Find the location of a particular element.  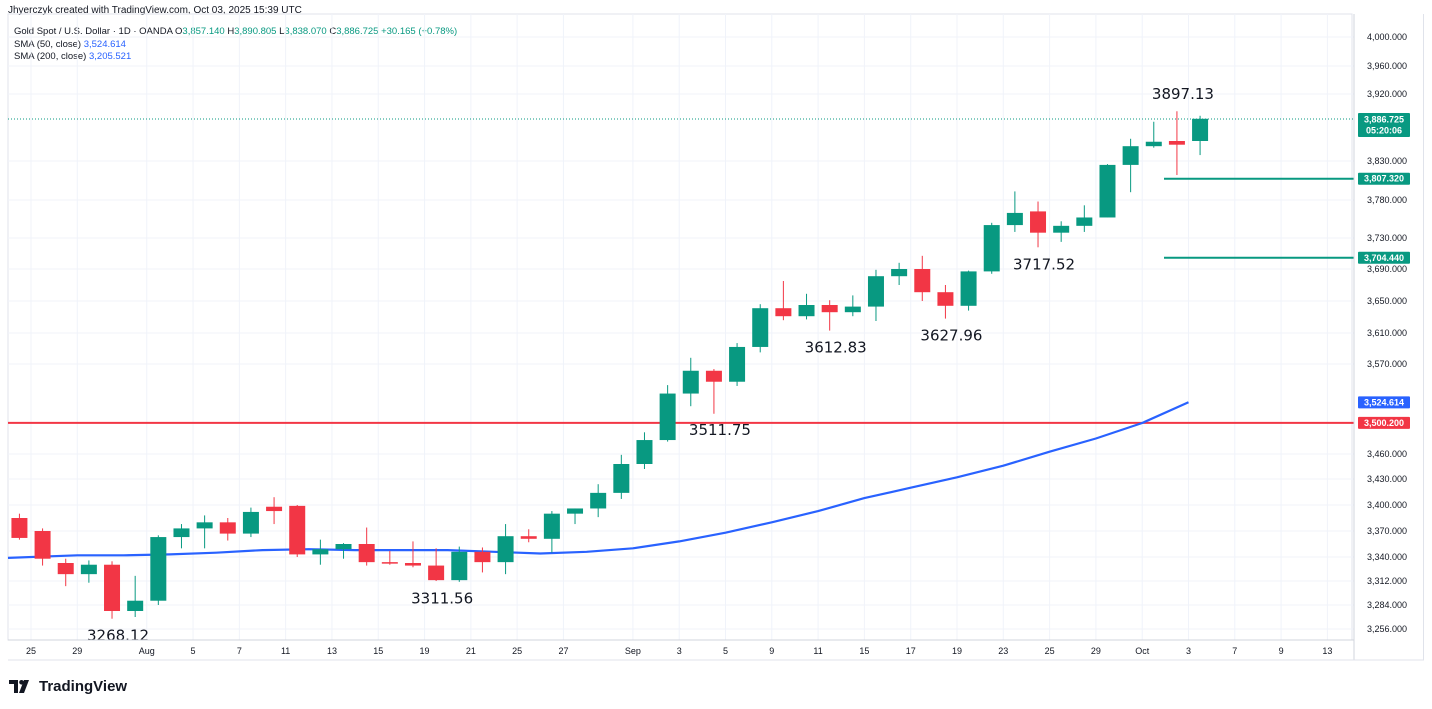

x-tick-label: 15 is located at coordinates (864, 651).